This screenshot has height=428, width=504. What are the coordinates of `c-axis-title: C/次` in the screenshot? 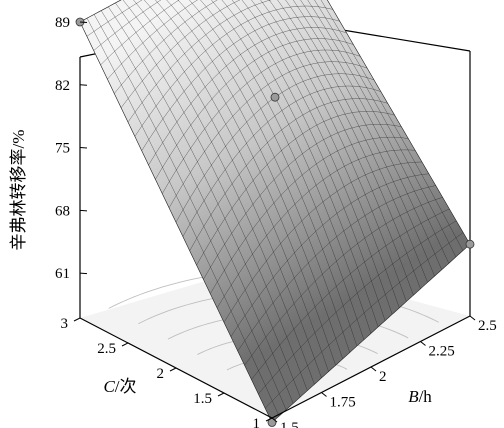 It's located at (119, 386).